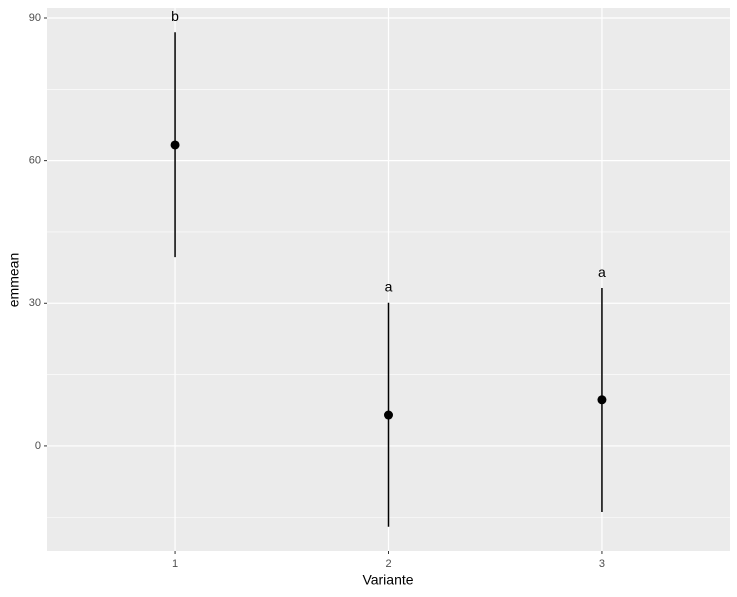 The height and width of the screenshot is (597, 737). I want to click on x-tick-label: 1, so click(175, 564).